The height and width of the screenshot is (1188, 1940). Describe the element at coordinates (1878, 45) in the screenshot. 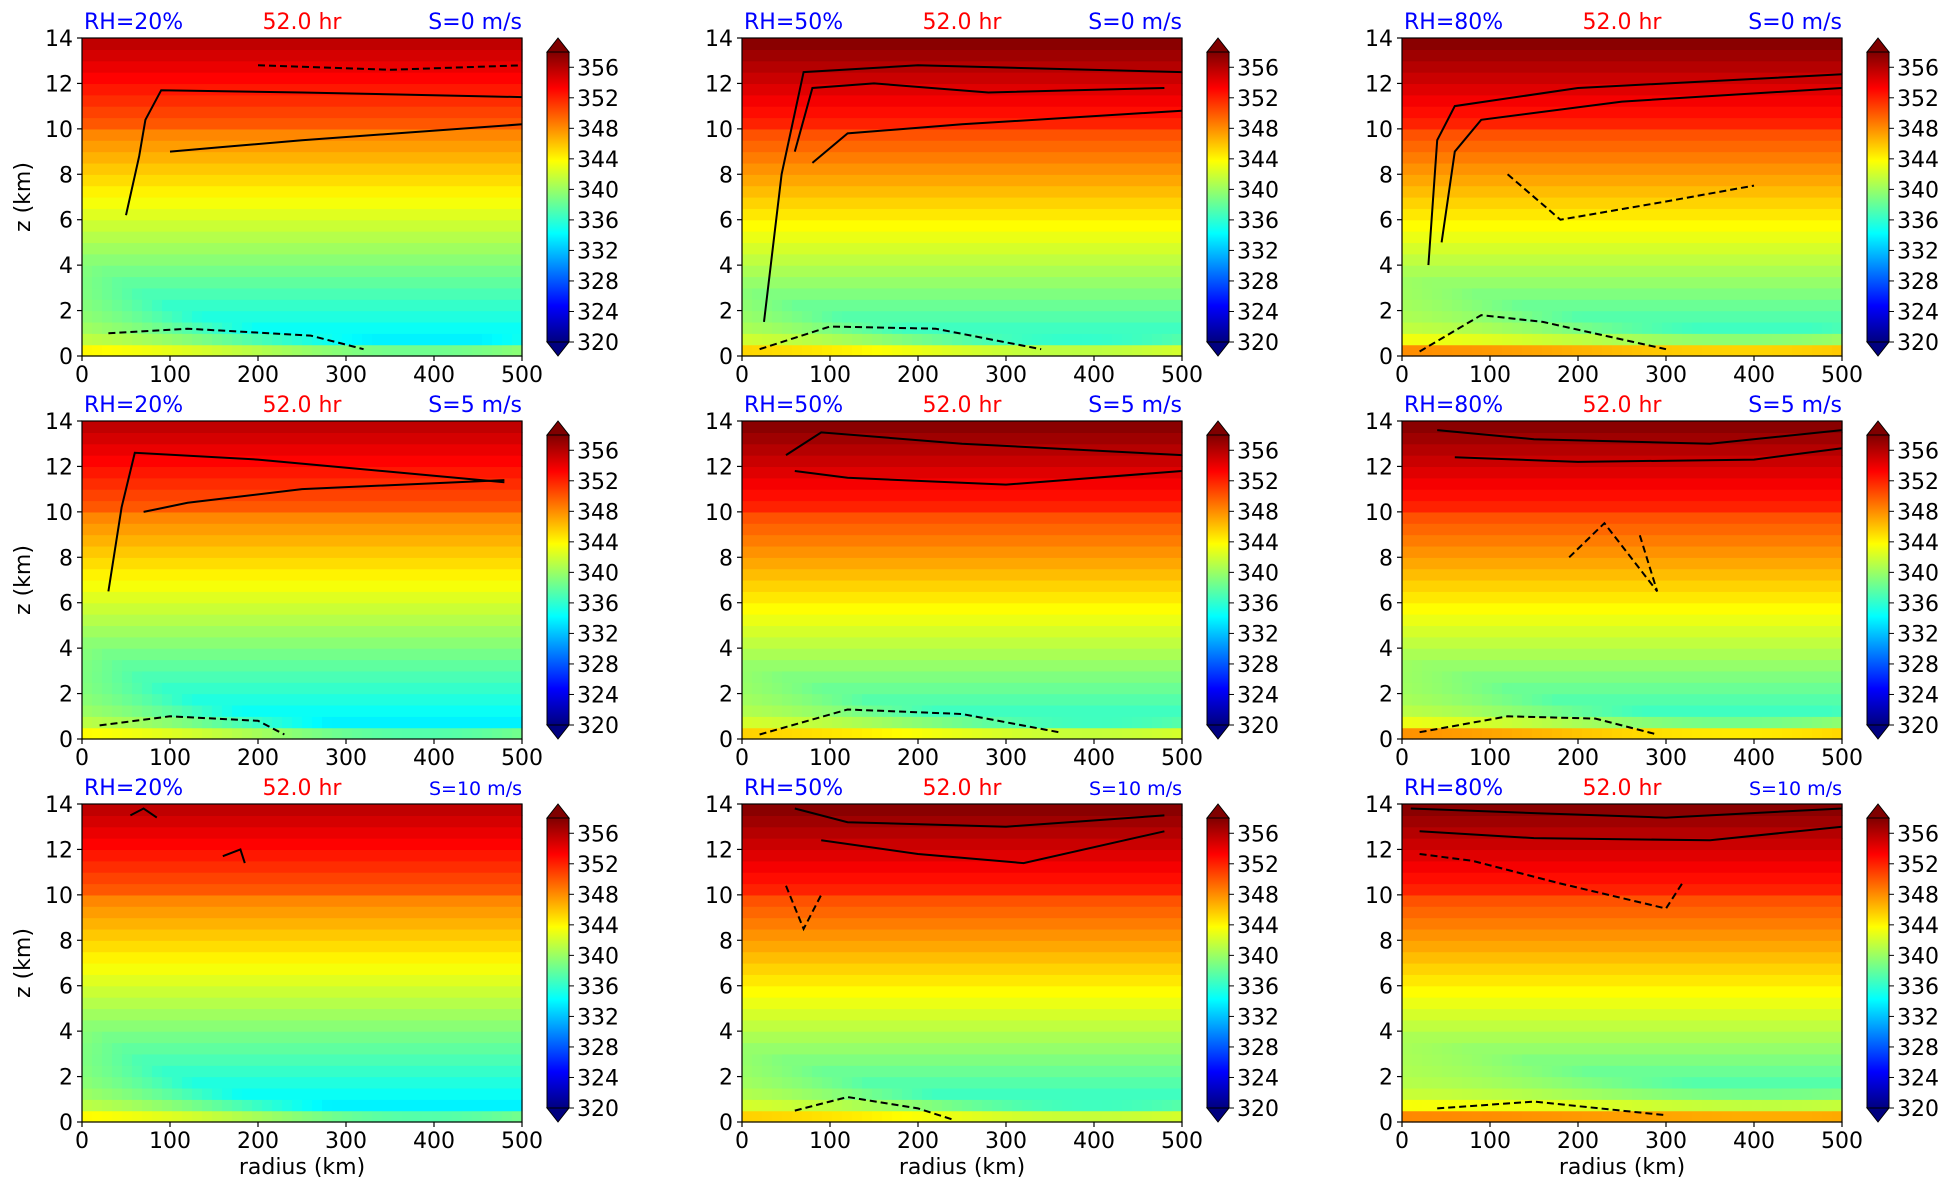

I see `colorbar-max-extend` at that location.